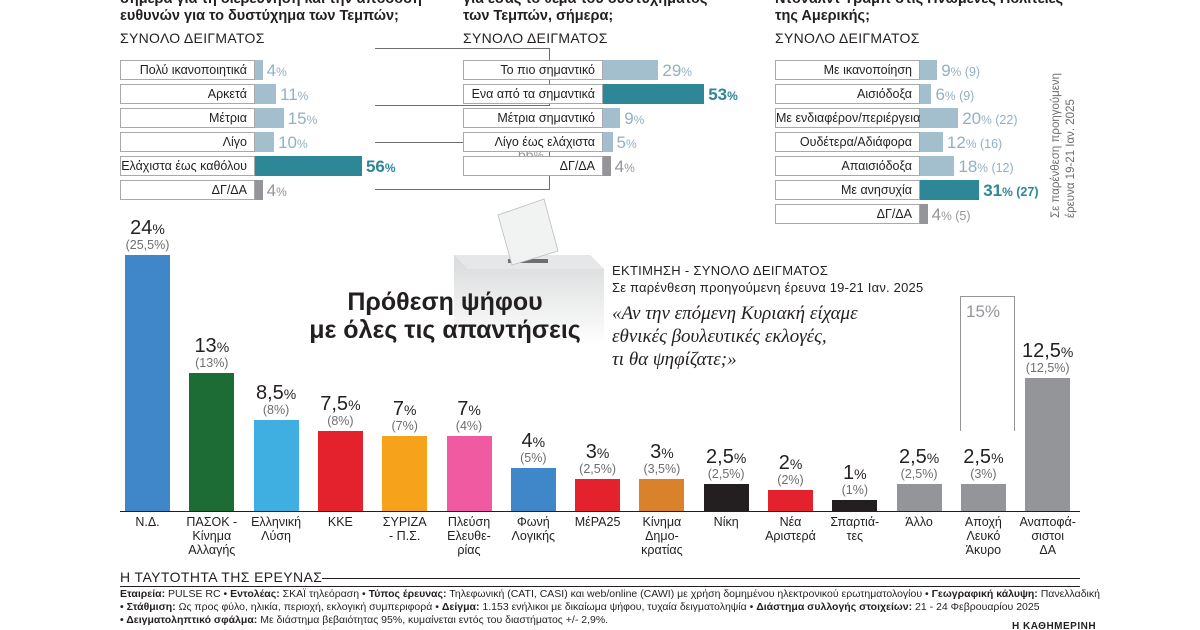  I want to click on panel3-row-value: 12% (16), so click(974, 143).